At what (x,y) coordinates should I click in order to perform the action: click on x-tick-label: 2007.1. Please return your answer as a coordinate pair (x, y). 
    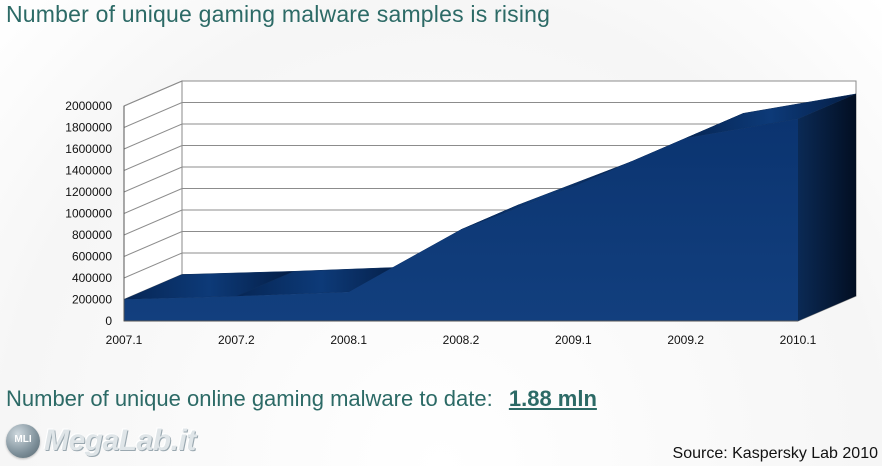
    Looking at the image, I should click on (124, 340).